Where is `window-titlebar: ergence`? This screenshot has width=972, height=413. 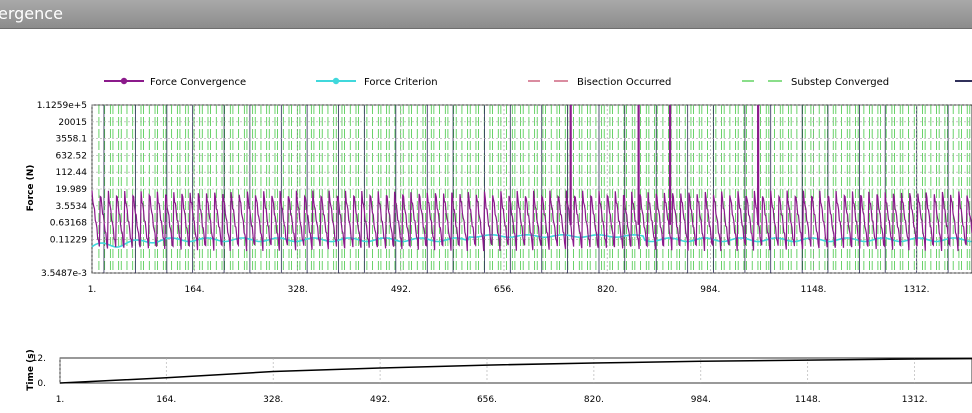 window-titlebar: ergence is located at coordinates (486, 14).